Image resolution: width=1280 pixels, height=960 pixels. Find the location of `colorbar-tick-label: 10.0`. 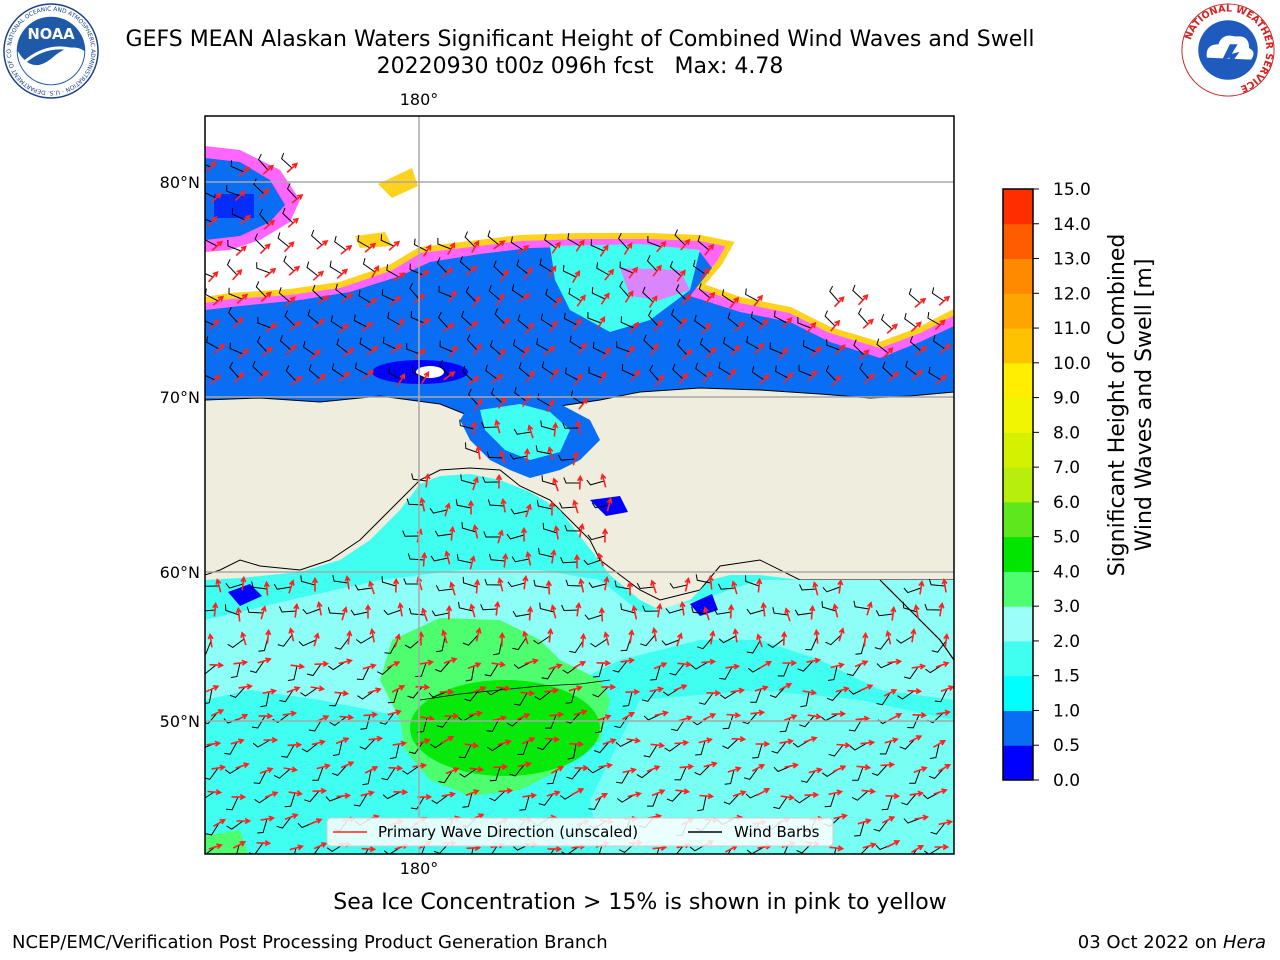

colorbar-tick-label: 10.0 is located at coordinates (1072, 364).